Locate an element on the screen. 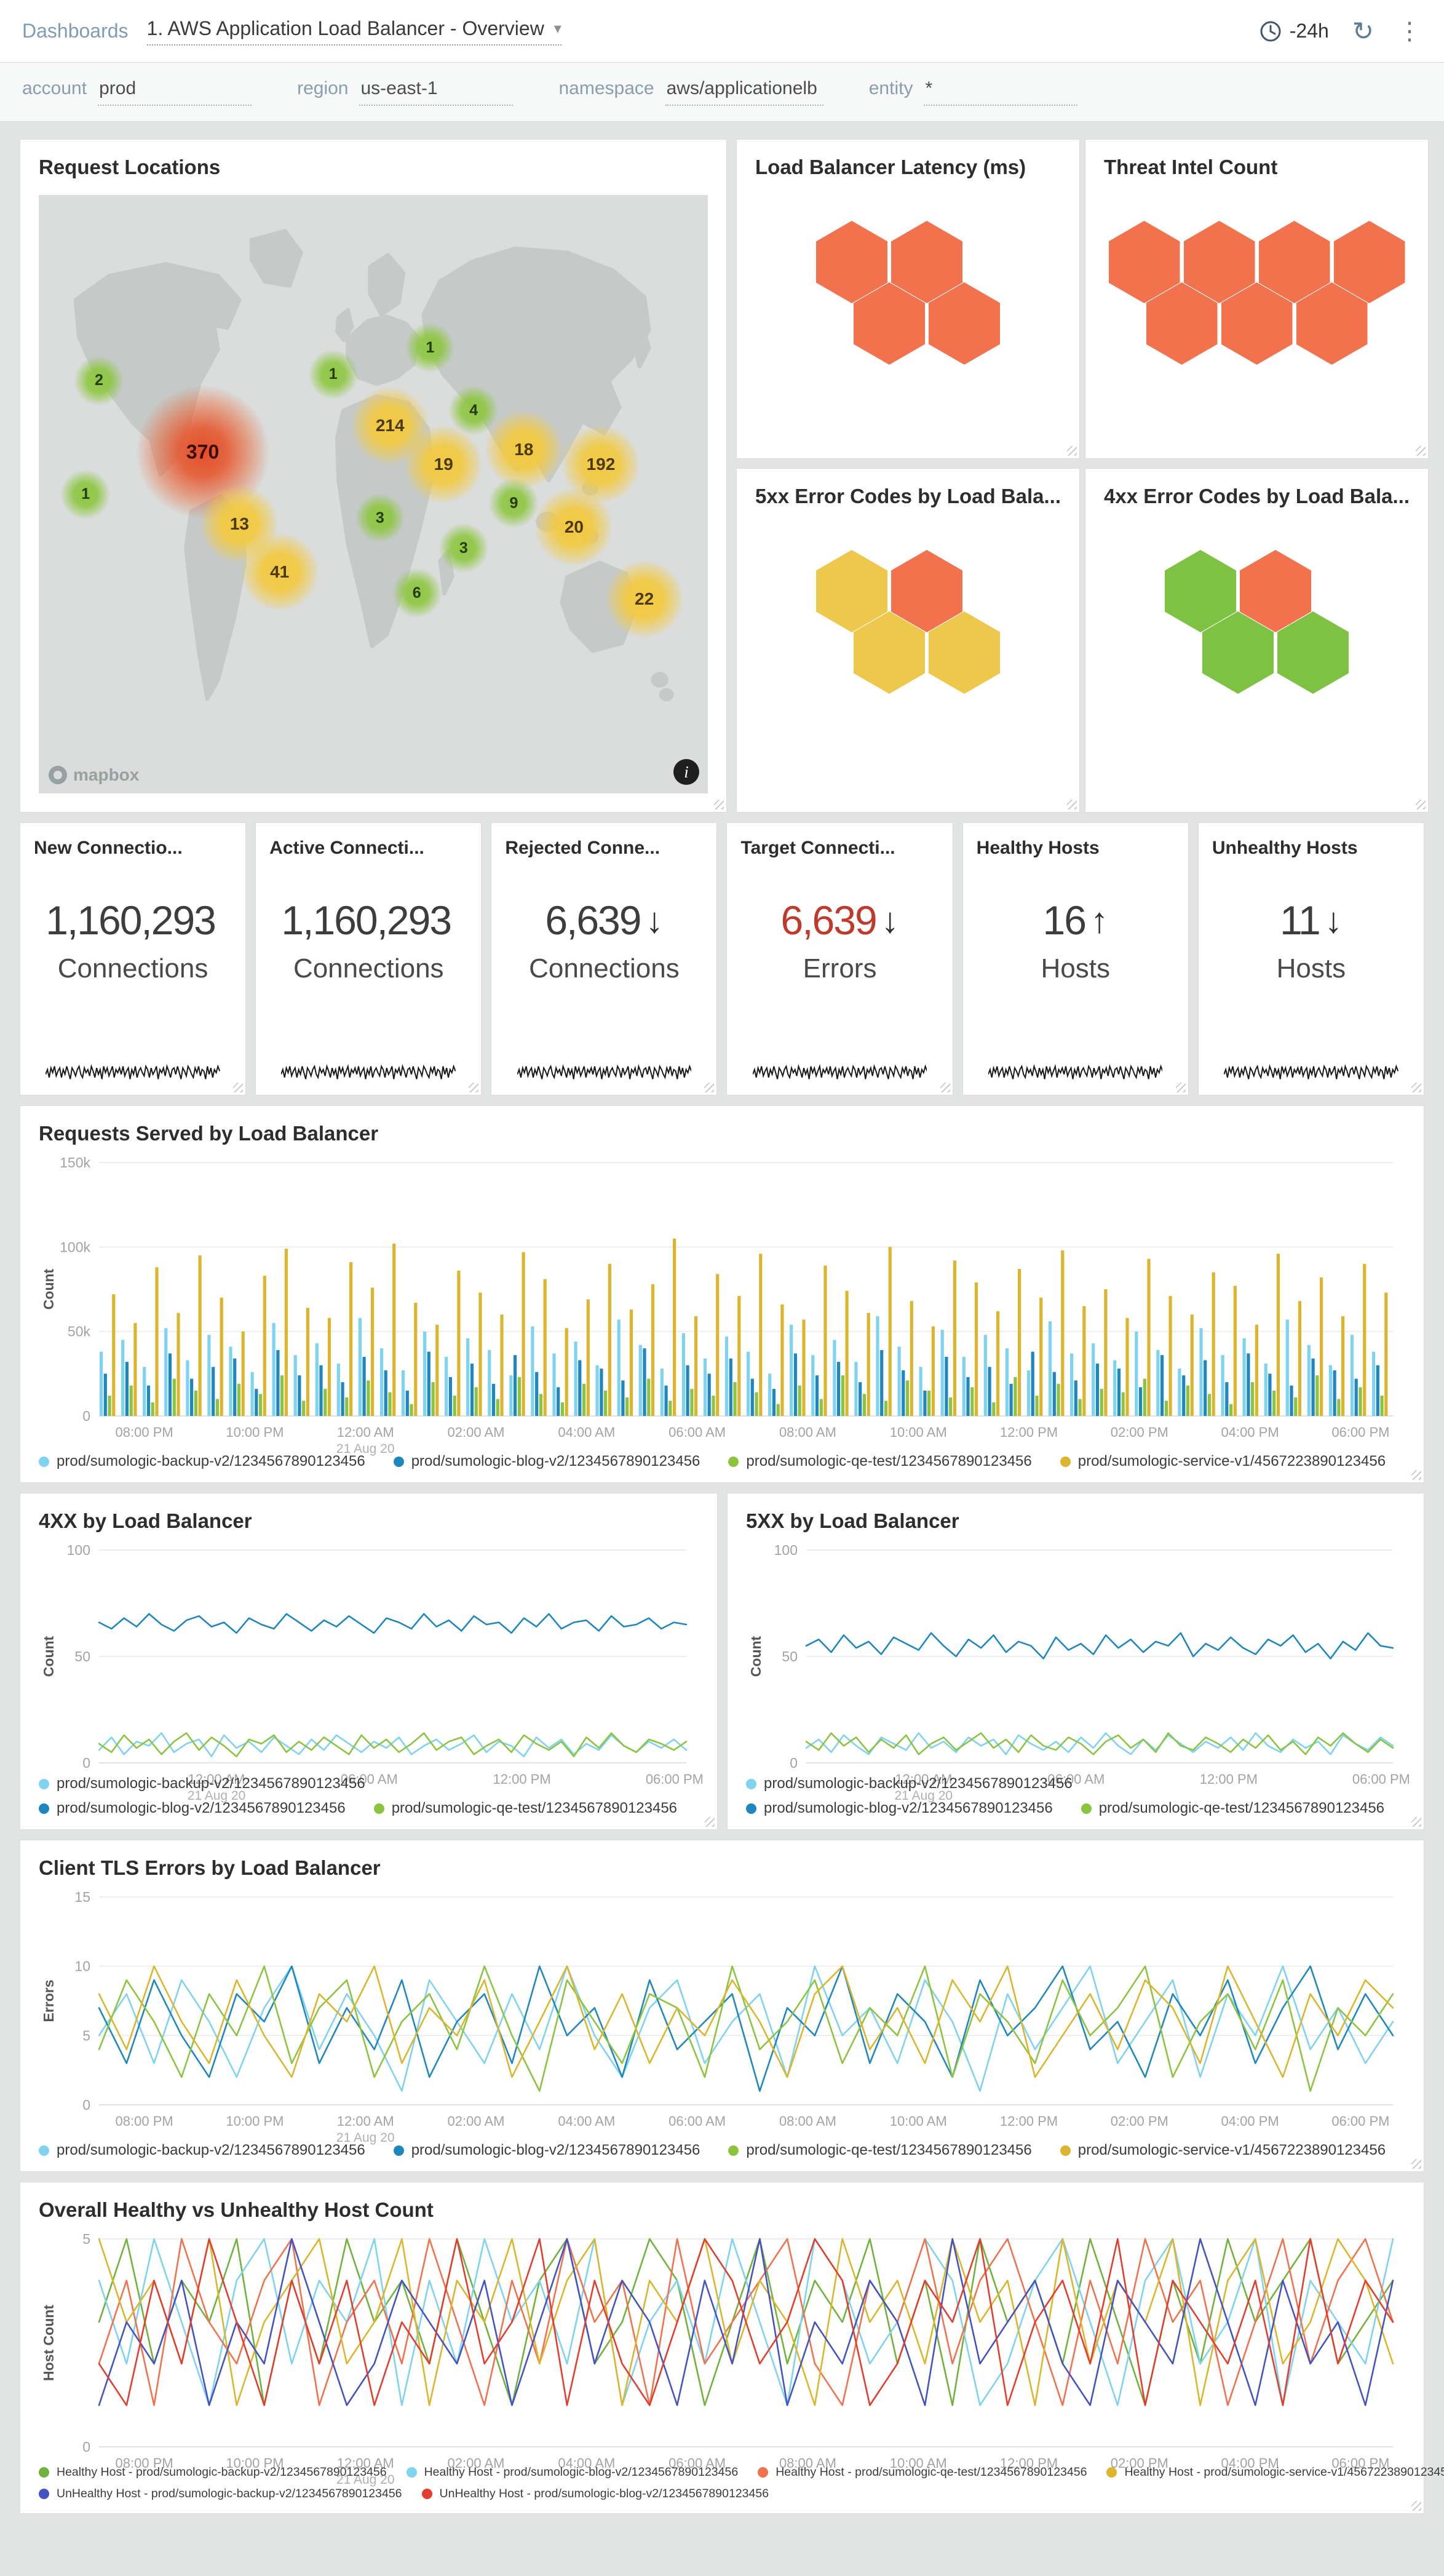 This screenshot has width=1444, height=2576. panel-title: Threat Intel Count is located at coordinates (1191, 167).